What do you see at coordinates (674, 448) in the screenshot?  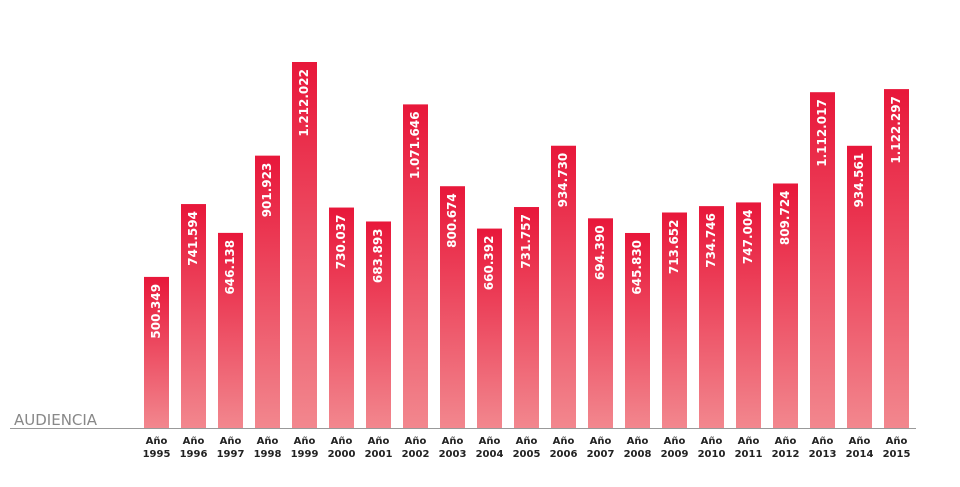 I see `x-tick-label: Año 2009` at bounding box center [674, 448].